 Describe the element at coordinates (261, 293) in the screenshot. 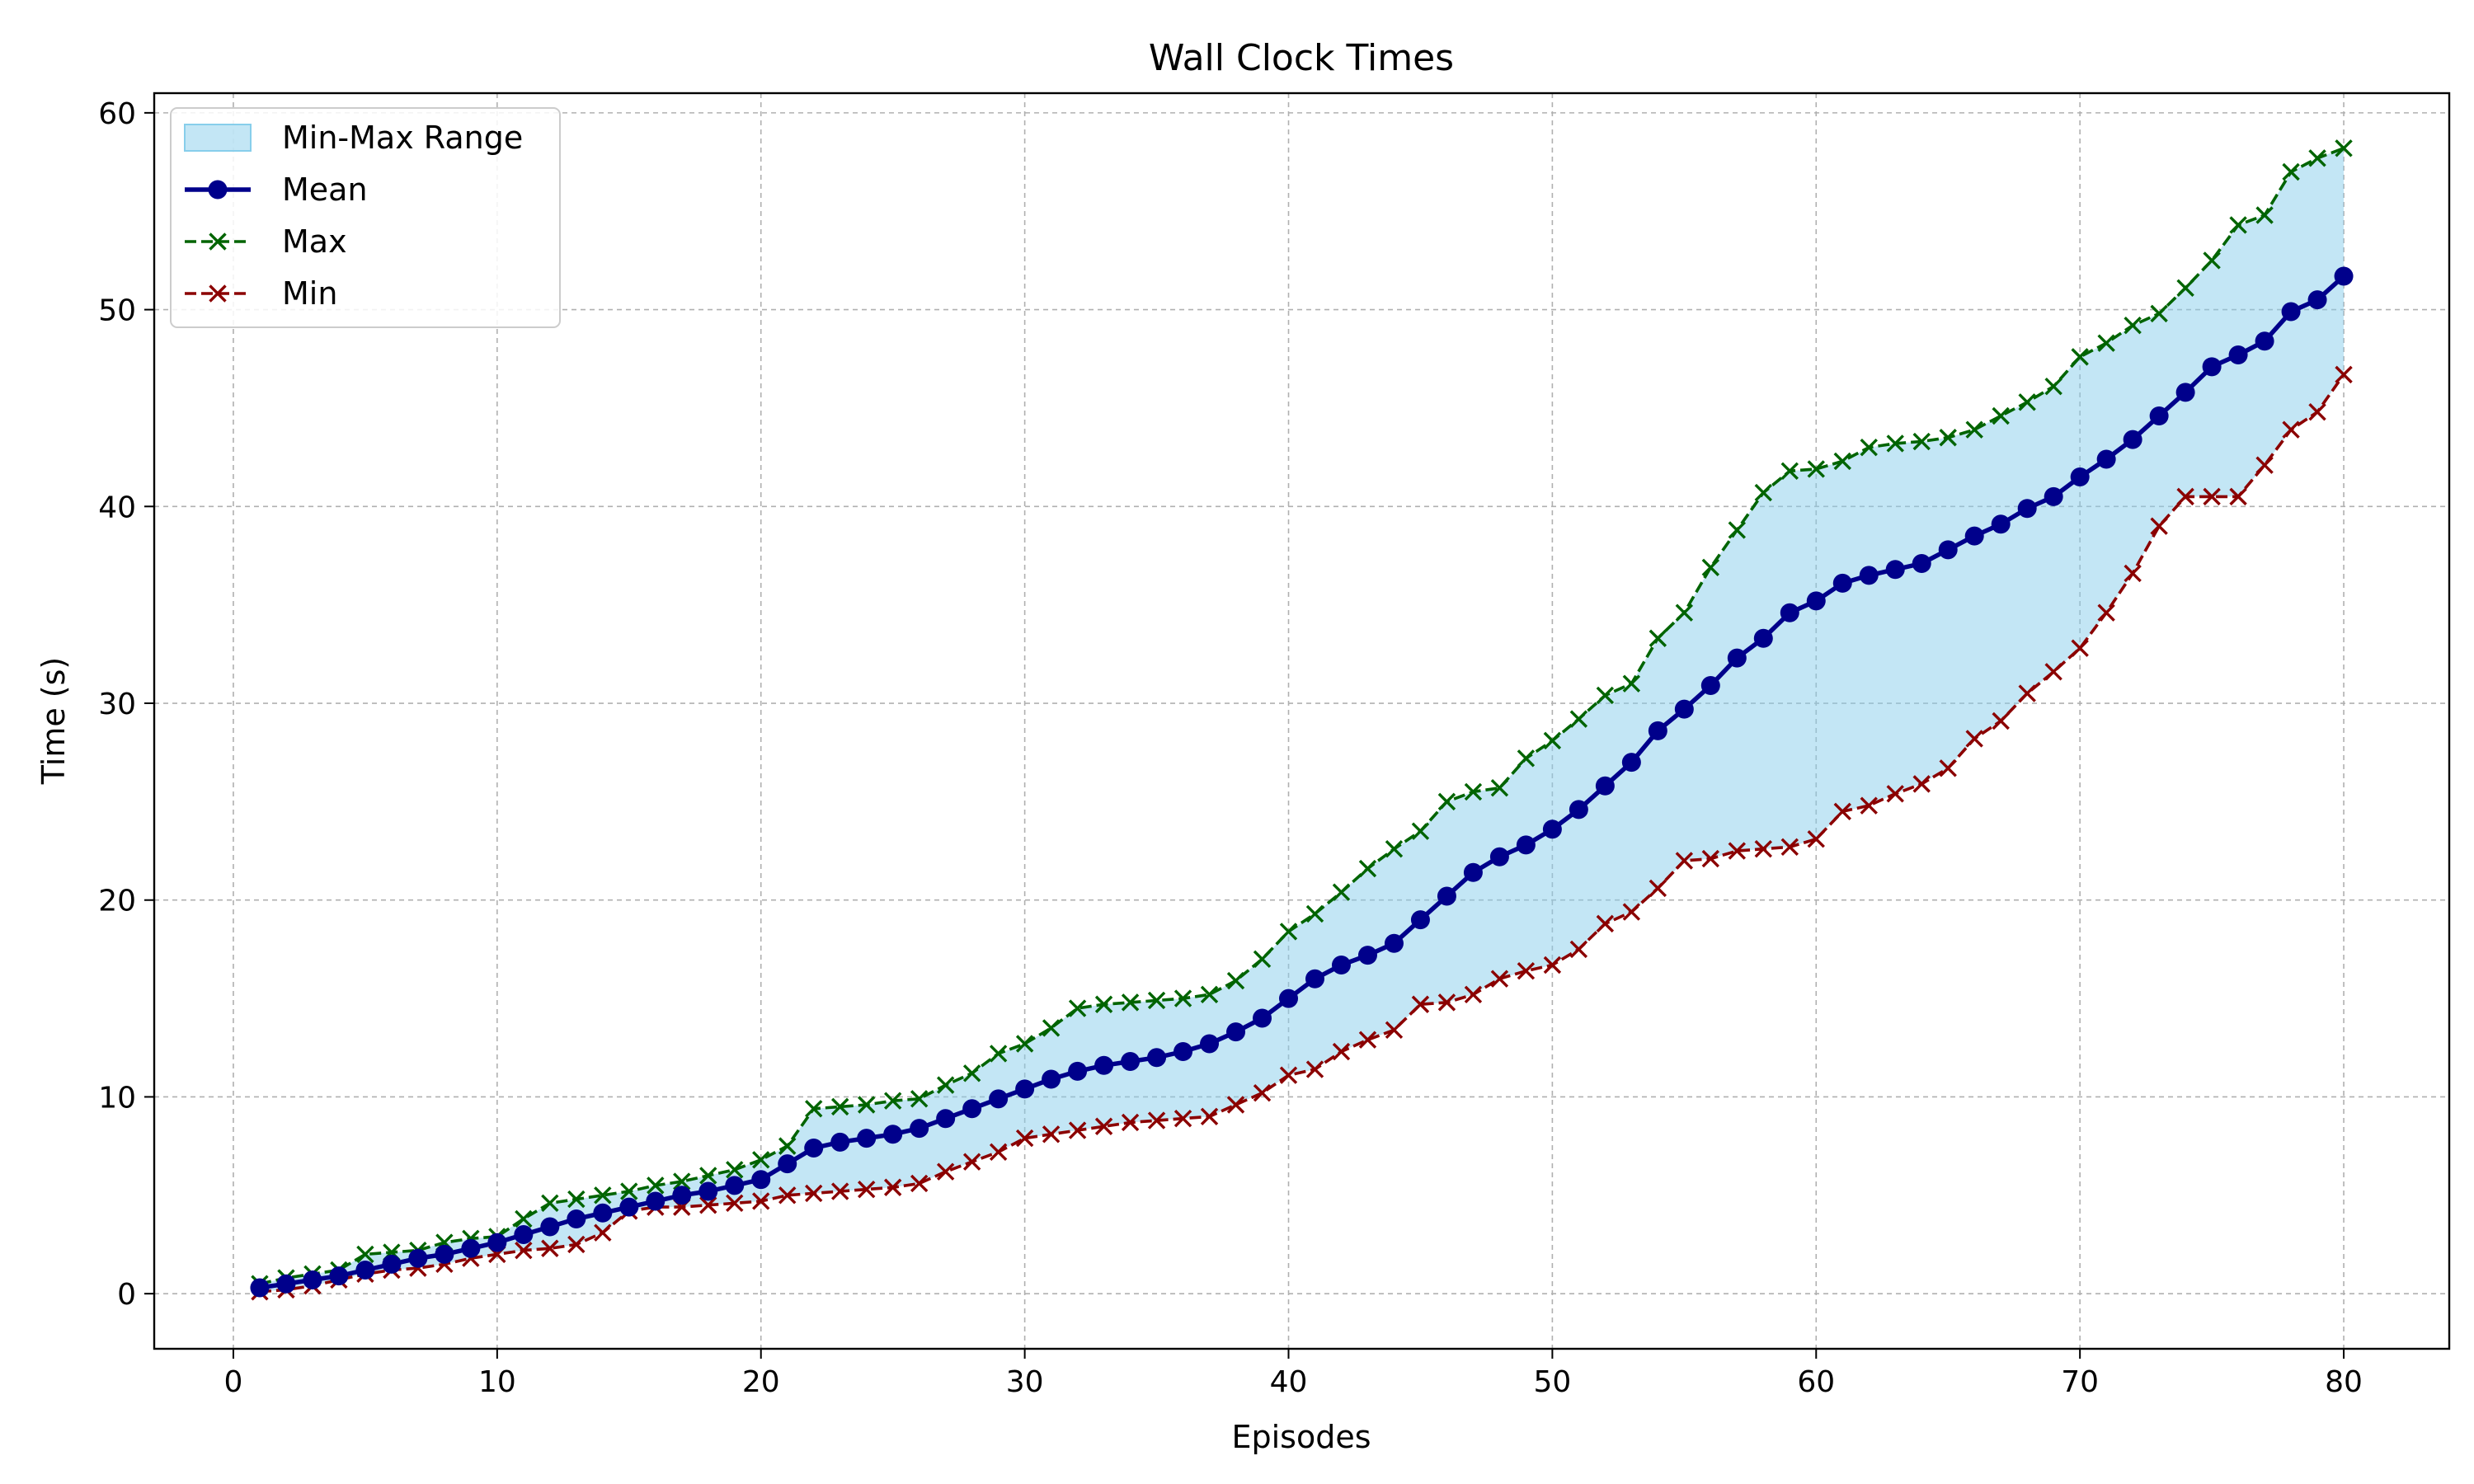

I see `legend-item: Min` at that location.